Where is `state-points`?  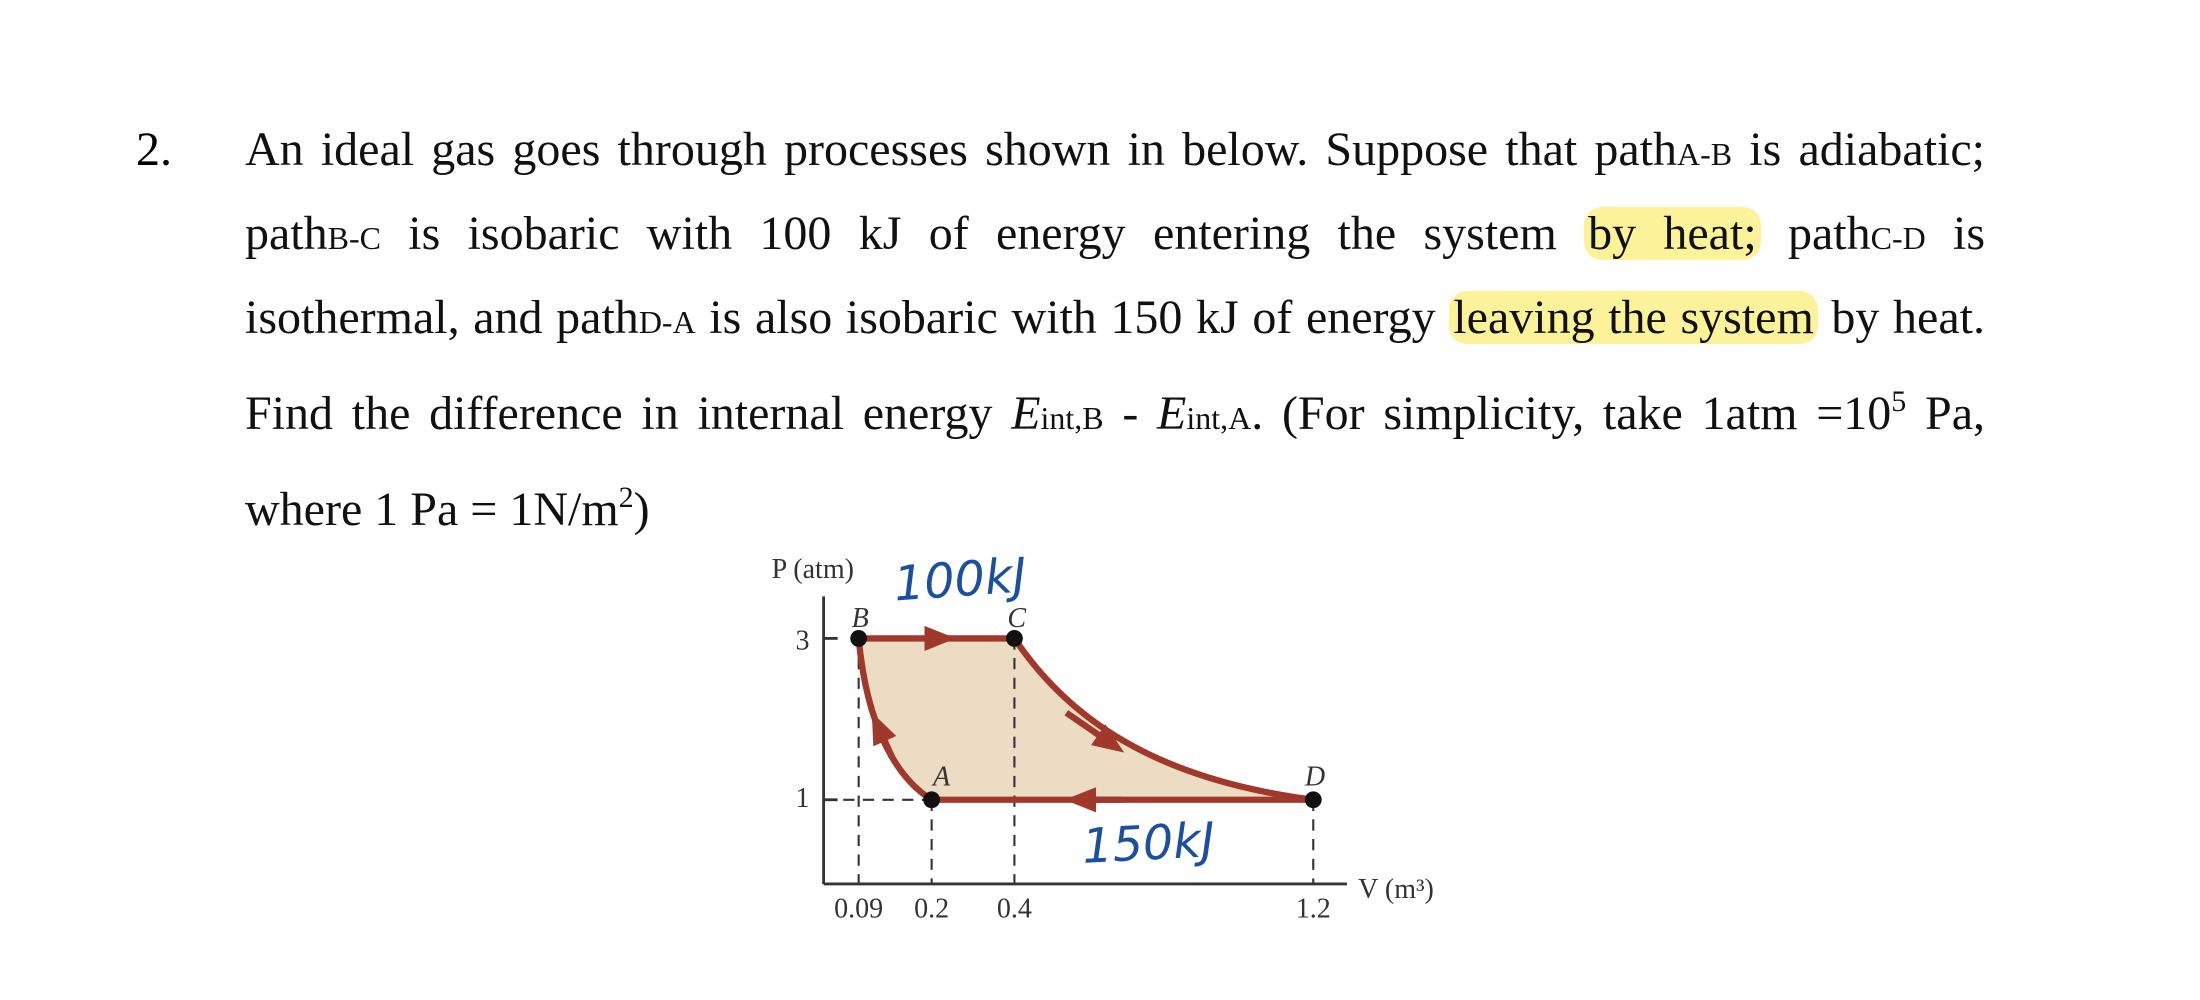
state-points is located at coordinates (1086, 719).